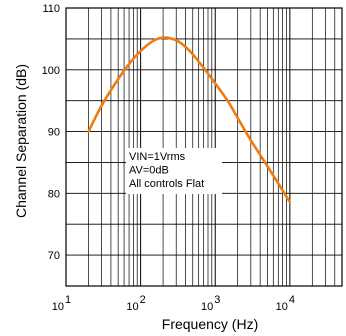 This screenshot has width=346, height=336. Describe the element at coordinates (166, 184) in the screenshot. I see `annotation-line-3: All controls Flat` at that location.